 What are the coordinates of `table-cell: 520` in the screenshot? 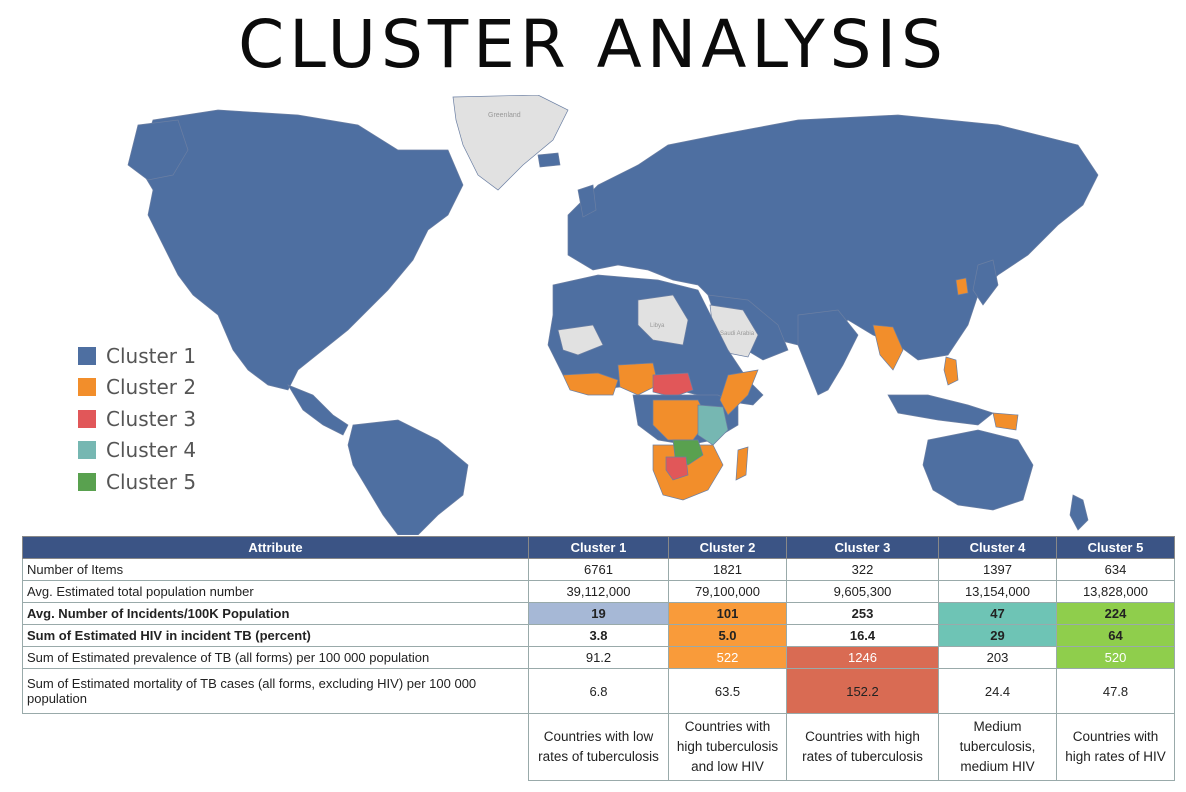 It's located at (1115, 657).